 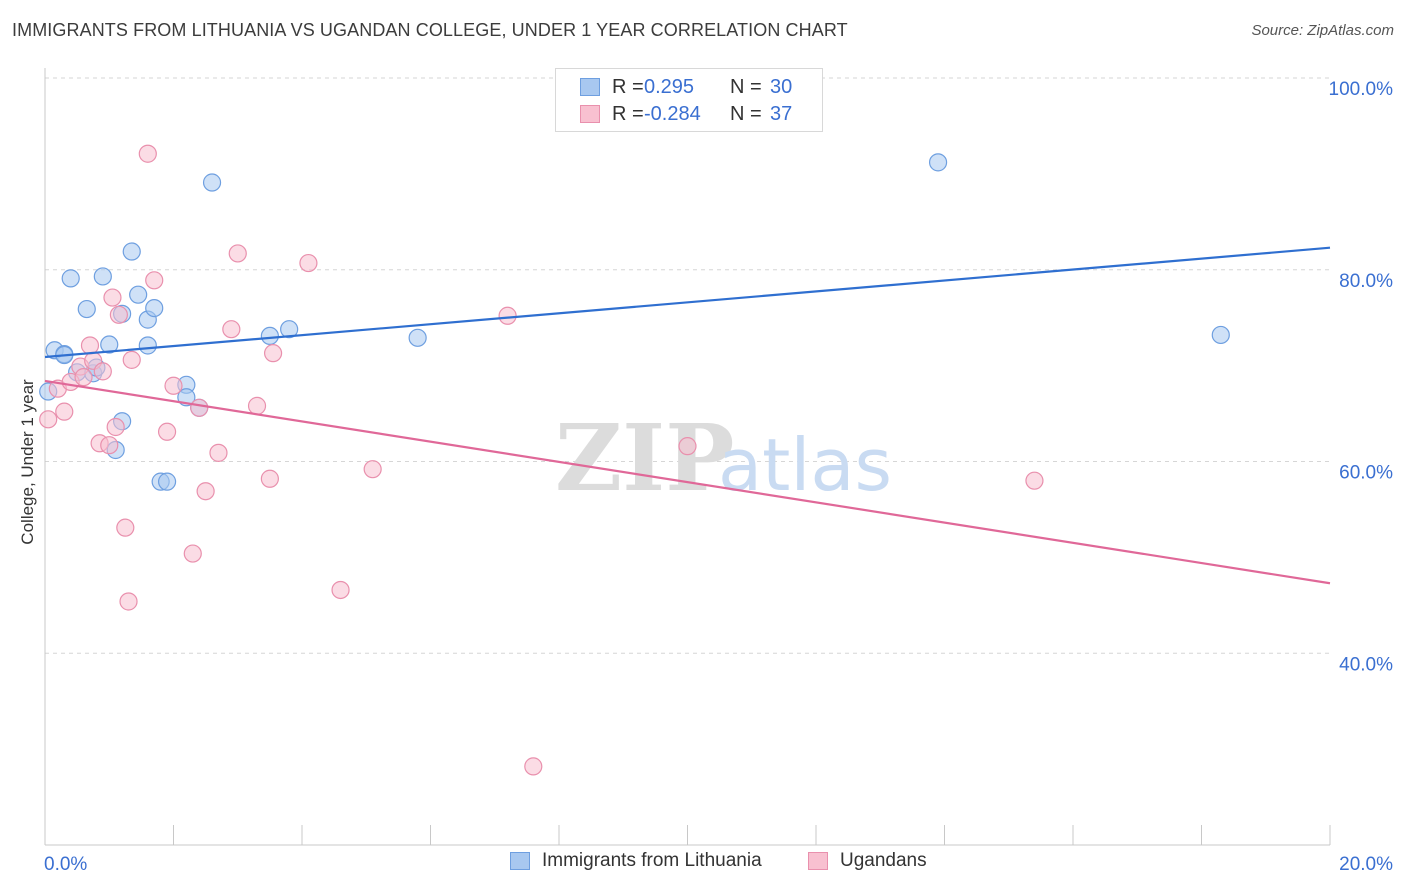 What do you see at coordinates (590, 87) in the screenshot?
I see `lithuania-swatch` at bounding box center [590, 87].